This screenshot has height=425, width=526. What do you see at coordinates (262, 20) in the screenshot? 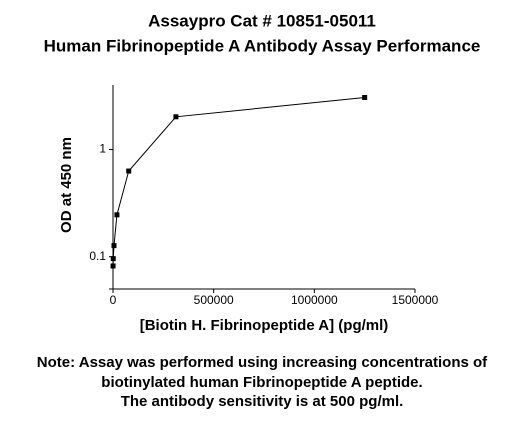
I see `chart-title: Assaypro Cat # 10851-05011` at bounding box center [262, 20].